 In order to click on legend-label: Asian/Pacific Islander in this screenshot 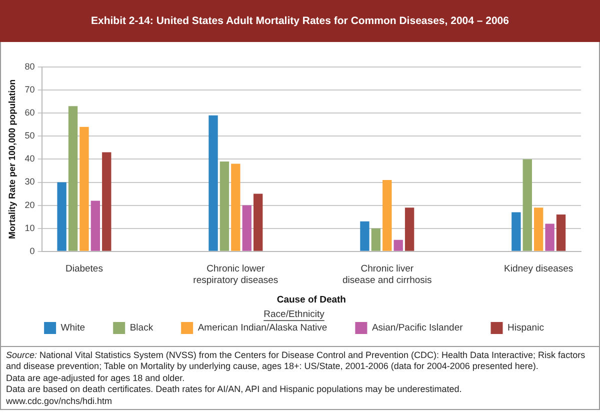, I will do `click(417, 328)`.